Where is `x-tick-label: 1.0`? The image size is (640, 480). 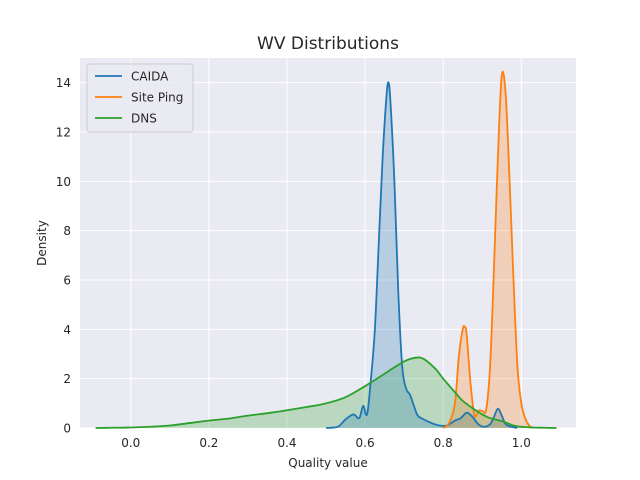 x-tick-label: 1.0 is located at coordinates (521, 443).